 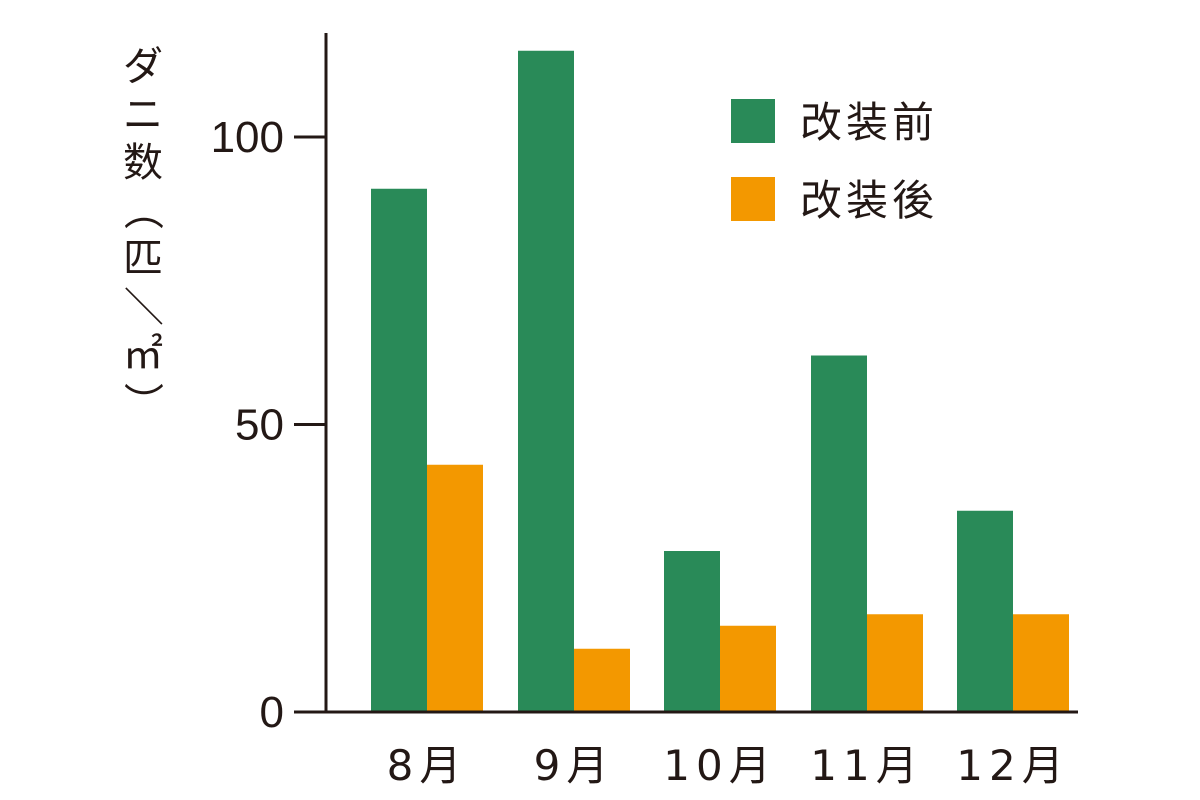 I want to click on x-tick-label: 9月, so click(x=574, y=765).